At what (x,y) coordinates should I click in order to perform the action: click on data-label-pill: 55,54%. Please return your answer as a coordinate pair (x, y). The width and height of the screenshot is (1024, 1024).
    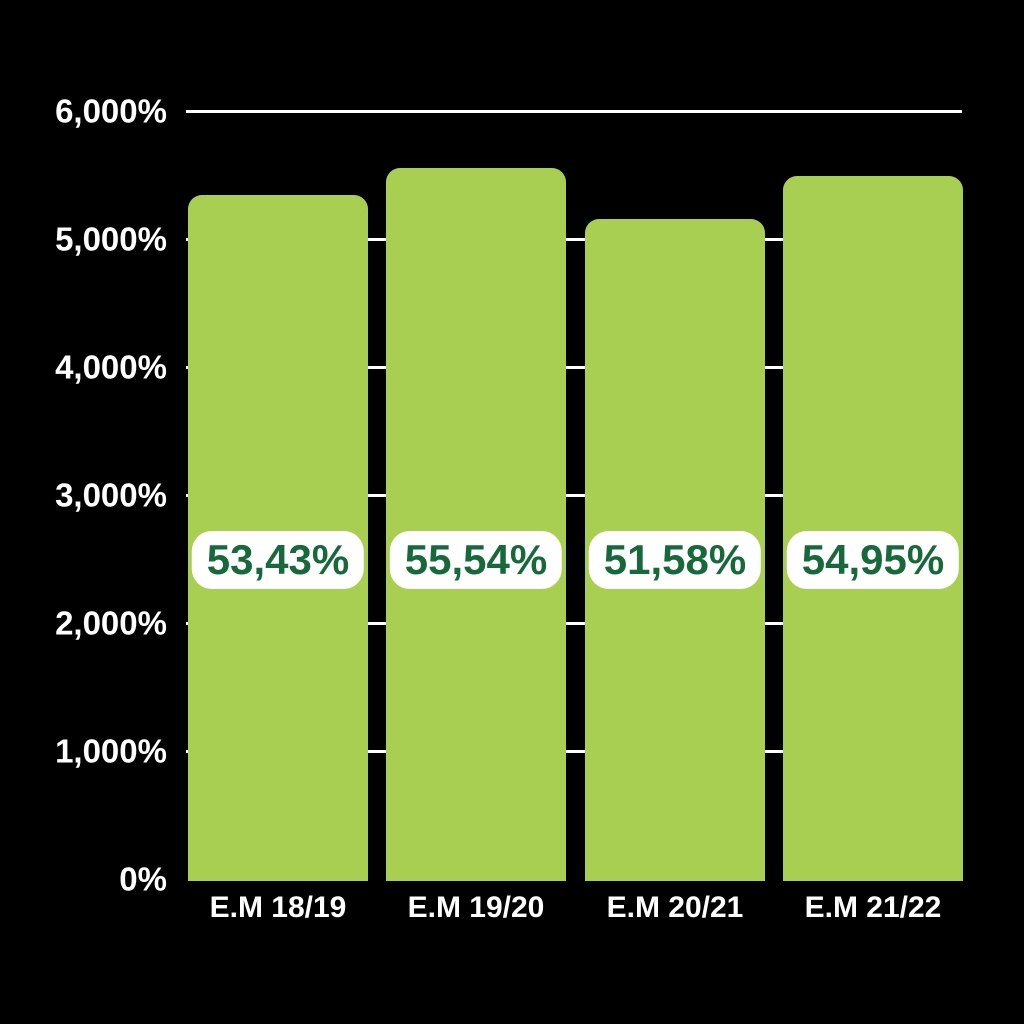
    Looking at the image, I should click on (476, 560).